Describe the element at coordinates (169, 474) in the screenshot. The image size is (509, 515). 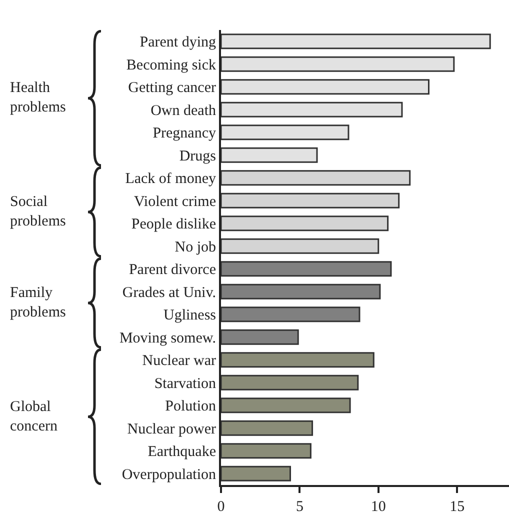
I see `y-tick-label: Overpopulation` at that location.